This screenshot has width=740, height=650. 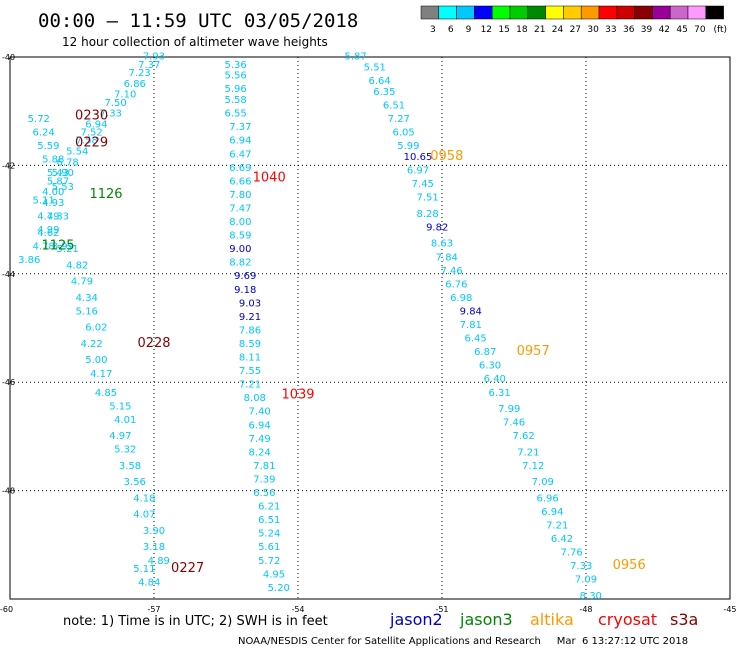 What do you see at coordinates (58, 173) in the screenshot?
I see `wave-height-value: 5.43` at bounding box center [58, 173].